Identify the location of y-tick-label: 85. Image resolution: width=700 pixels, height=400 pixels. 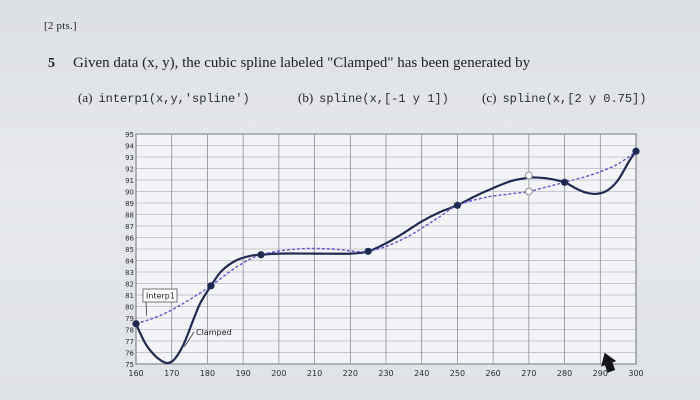
(129, 250).